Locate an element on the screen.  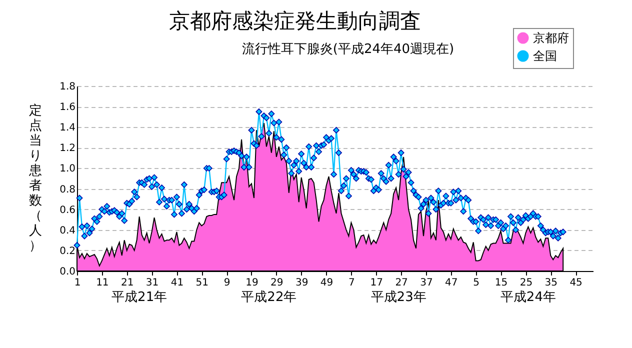
y-tick-label: 0.4 is located at coordinates (68, 230).